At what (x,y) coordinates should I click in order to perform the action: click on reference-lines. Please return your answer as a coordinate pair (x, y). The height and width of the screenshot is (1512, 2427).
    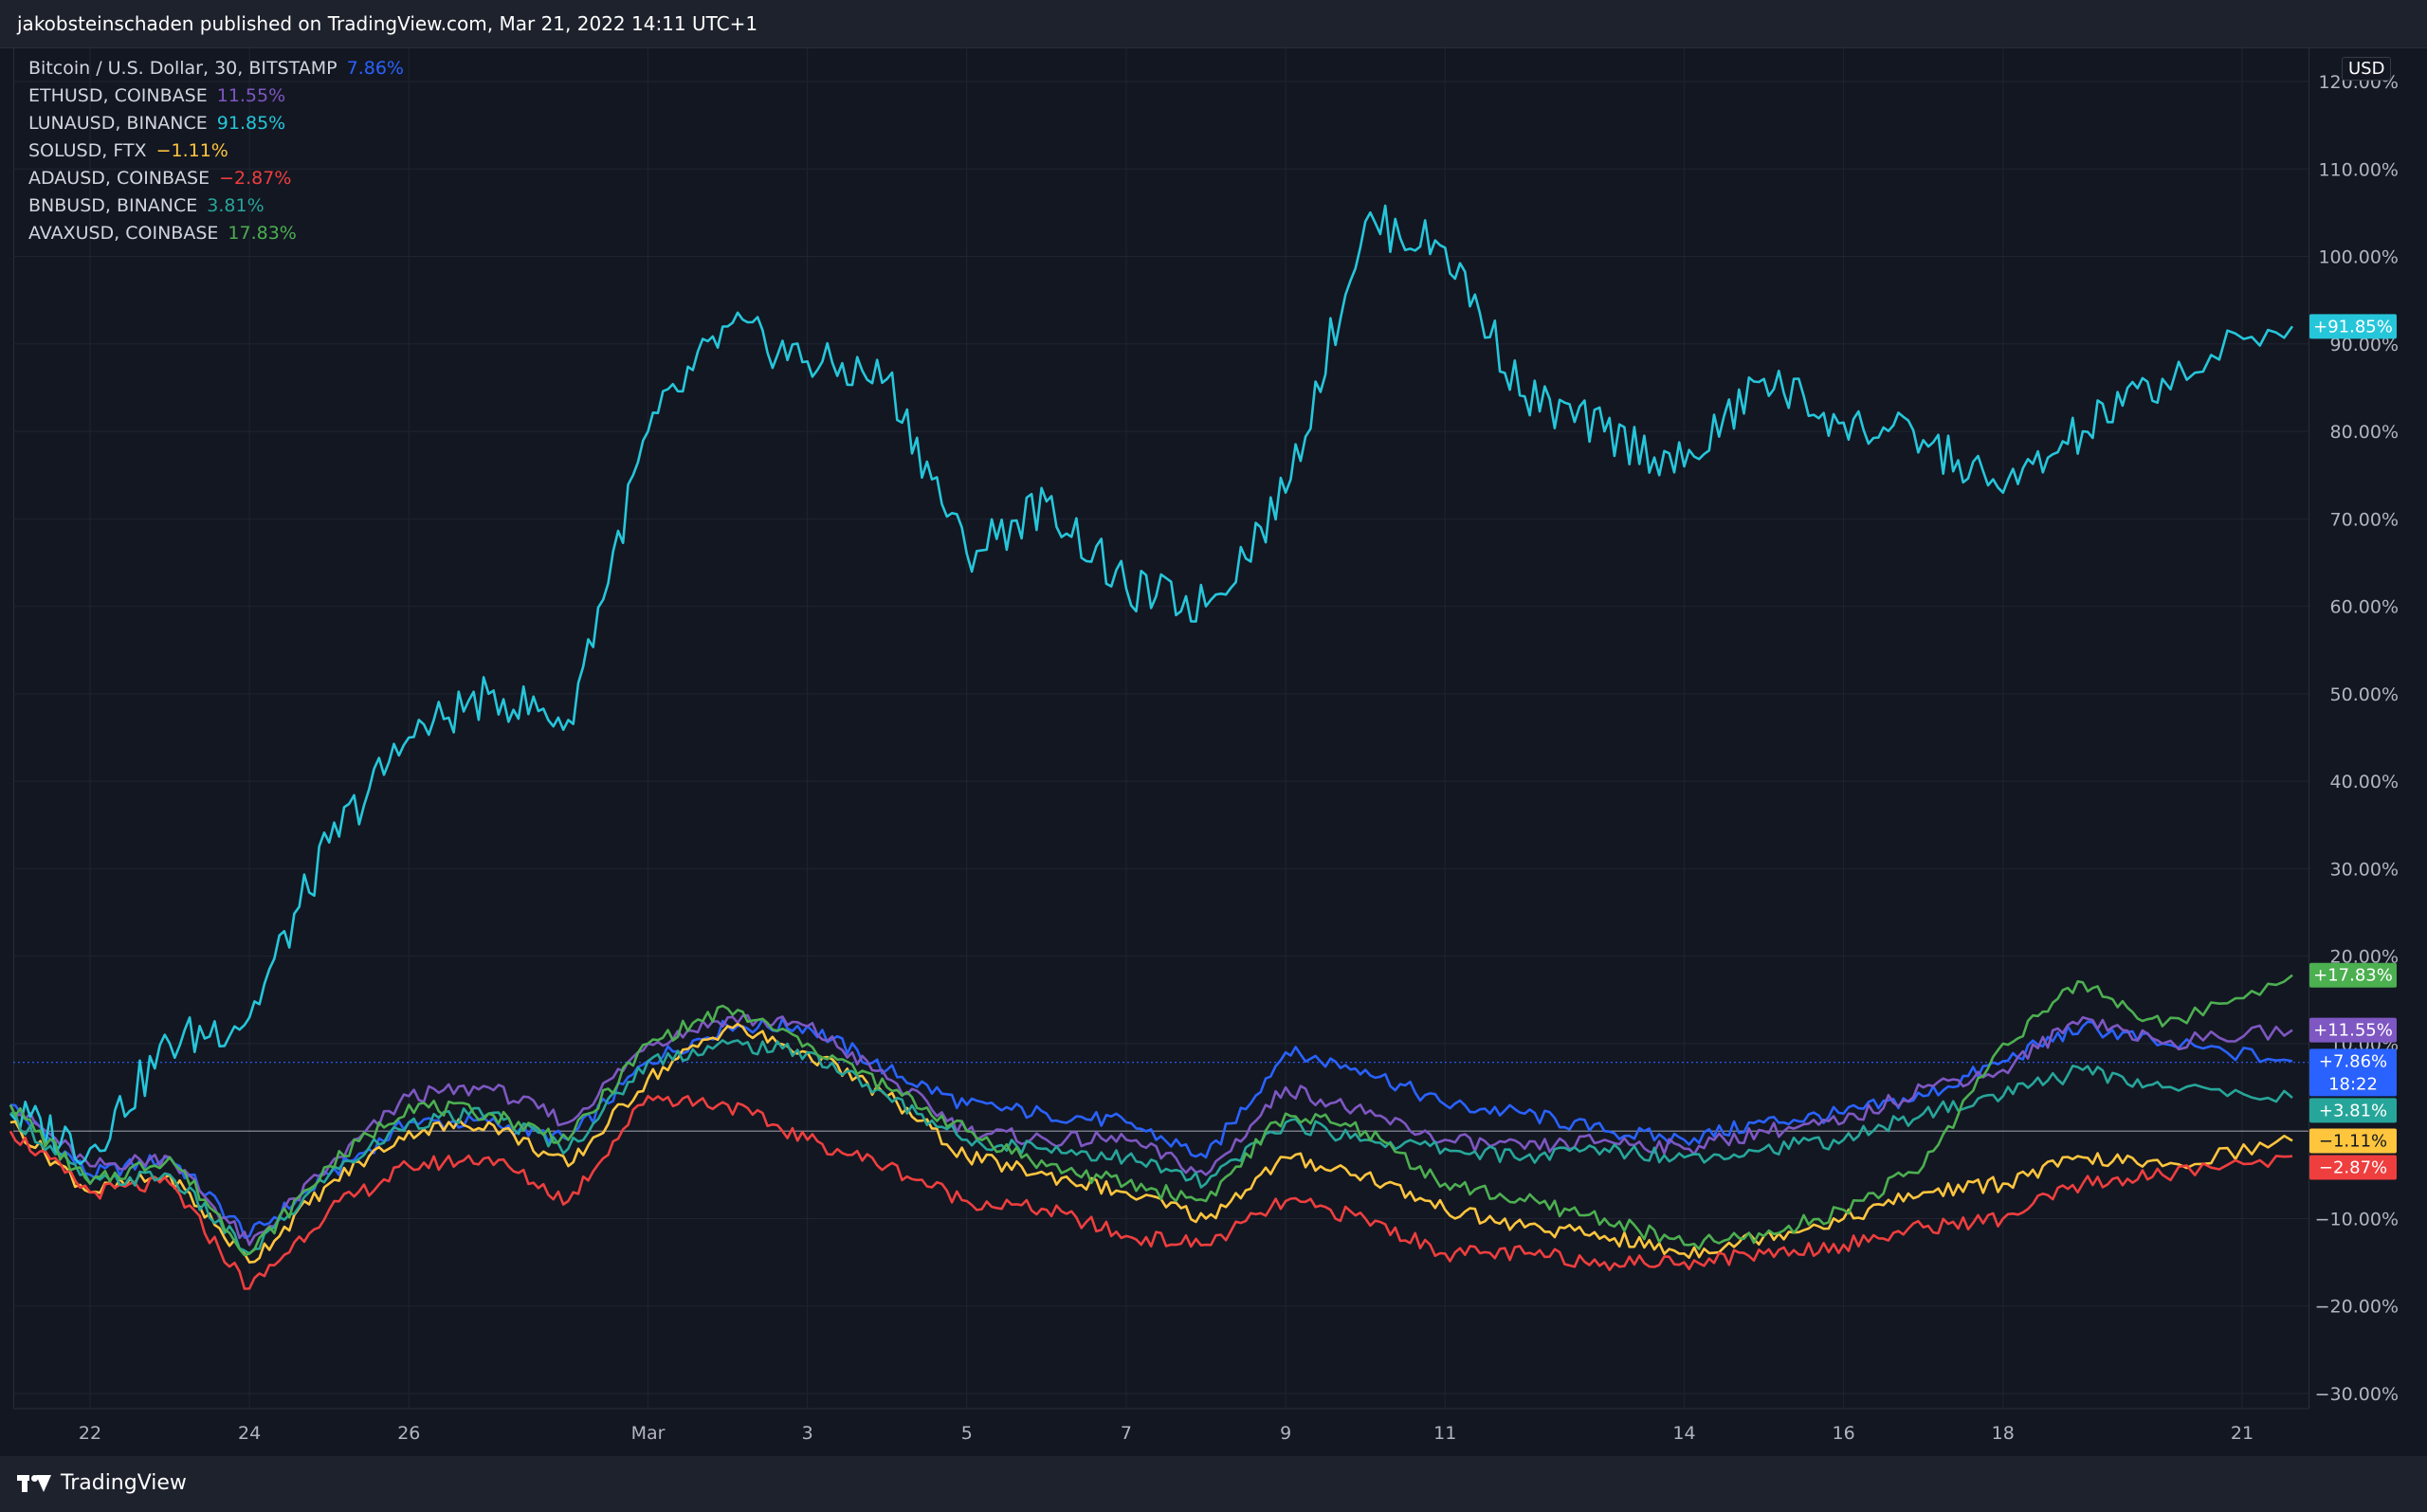
    Looking at the image, I should click on (1160, 1097).